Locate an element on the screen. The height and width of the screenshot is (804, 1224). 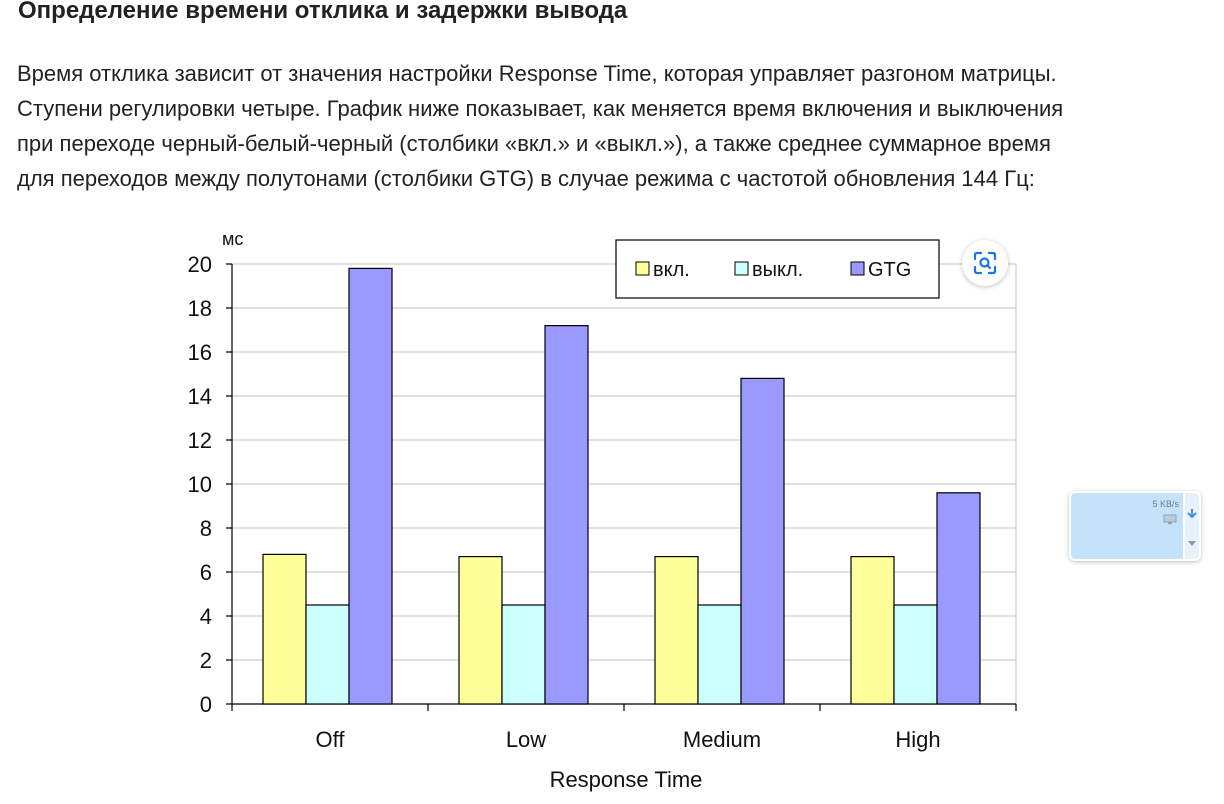
visual-search-button is located at coordinates (985, 263).